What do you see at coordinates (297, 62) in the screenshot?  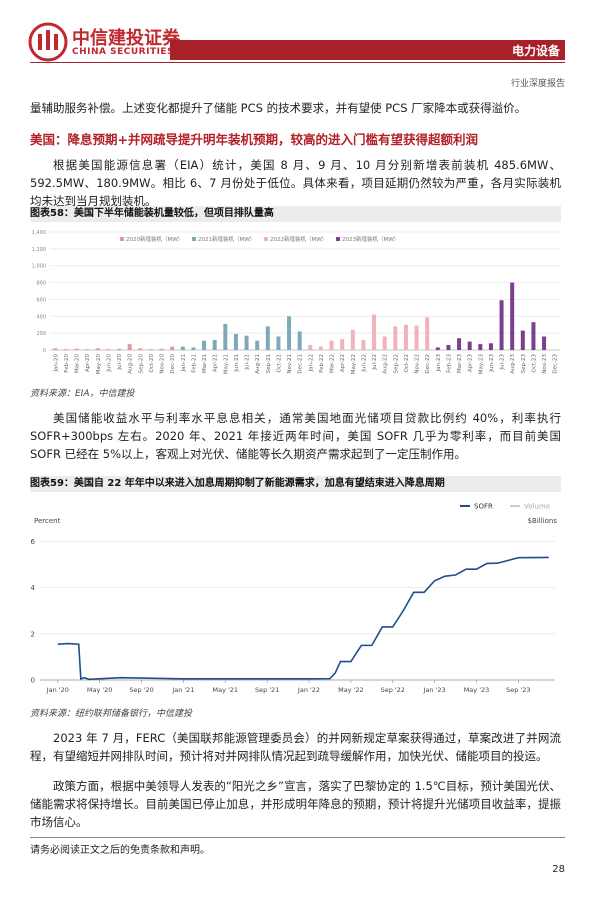 I see `header-rule` at bounding box center [297, 62].